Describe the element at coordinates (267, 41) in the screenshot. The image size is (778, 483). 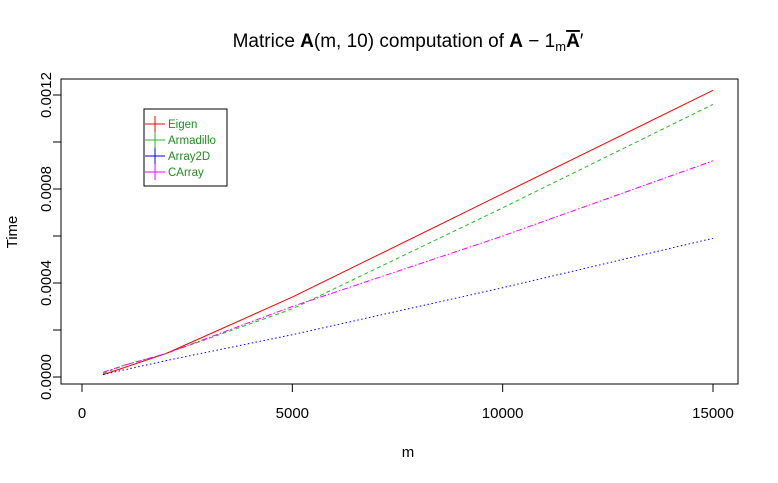
I see `title-prefix: Matrice` at that location.